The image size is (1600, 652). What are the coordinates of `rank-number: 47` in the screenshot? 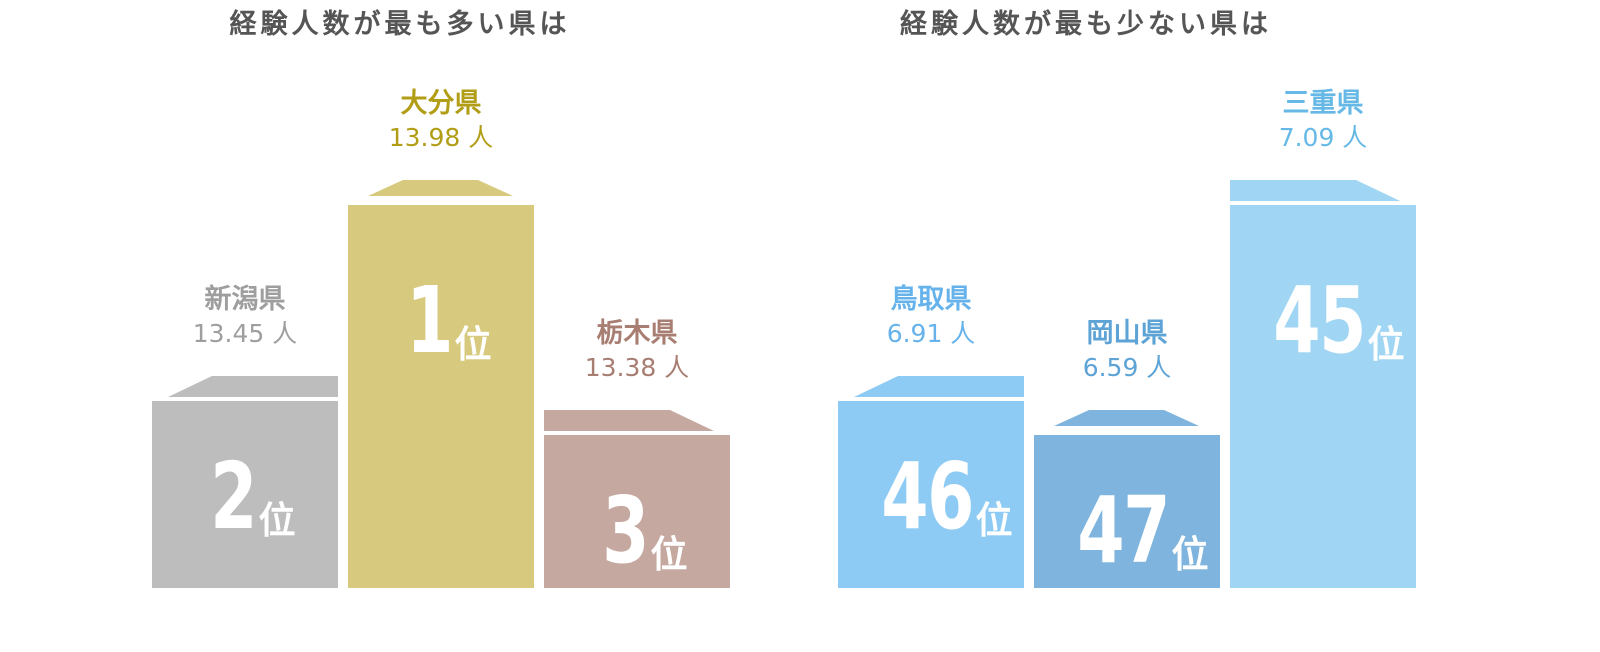 It's located at (1124, 530).